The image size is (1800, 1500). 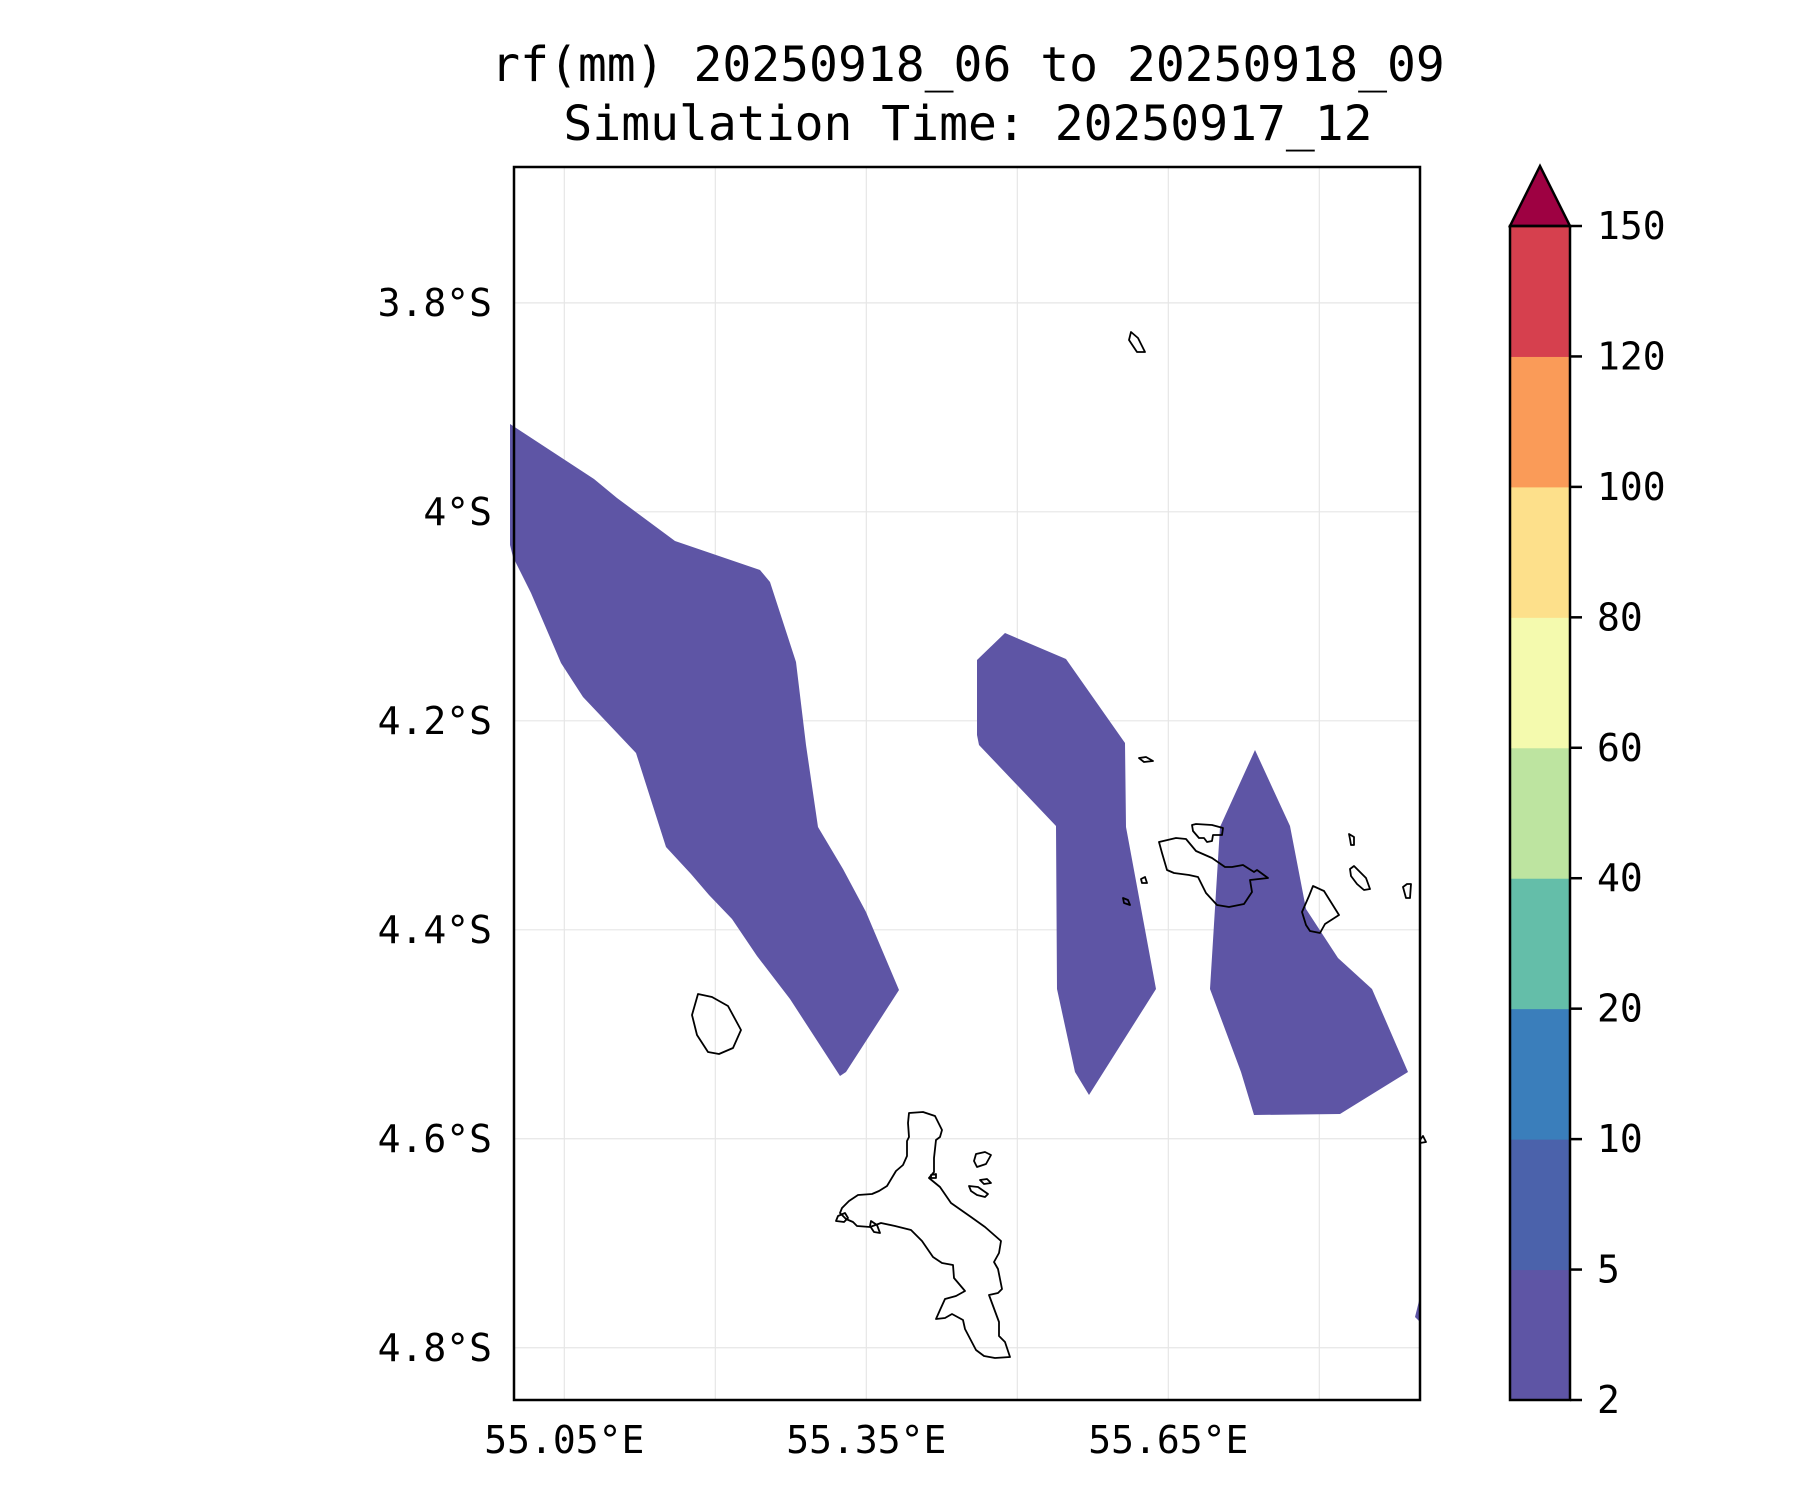 What do you see at coordinates (435, 930) in the screenshot?
I see `lat-tick-label-3: 4.4°S` at bounding box center [435, 930].